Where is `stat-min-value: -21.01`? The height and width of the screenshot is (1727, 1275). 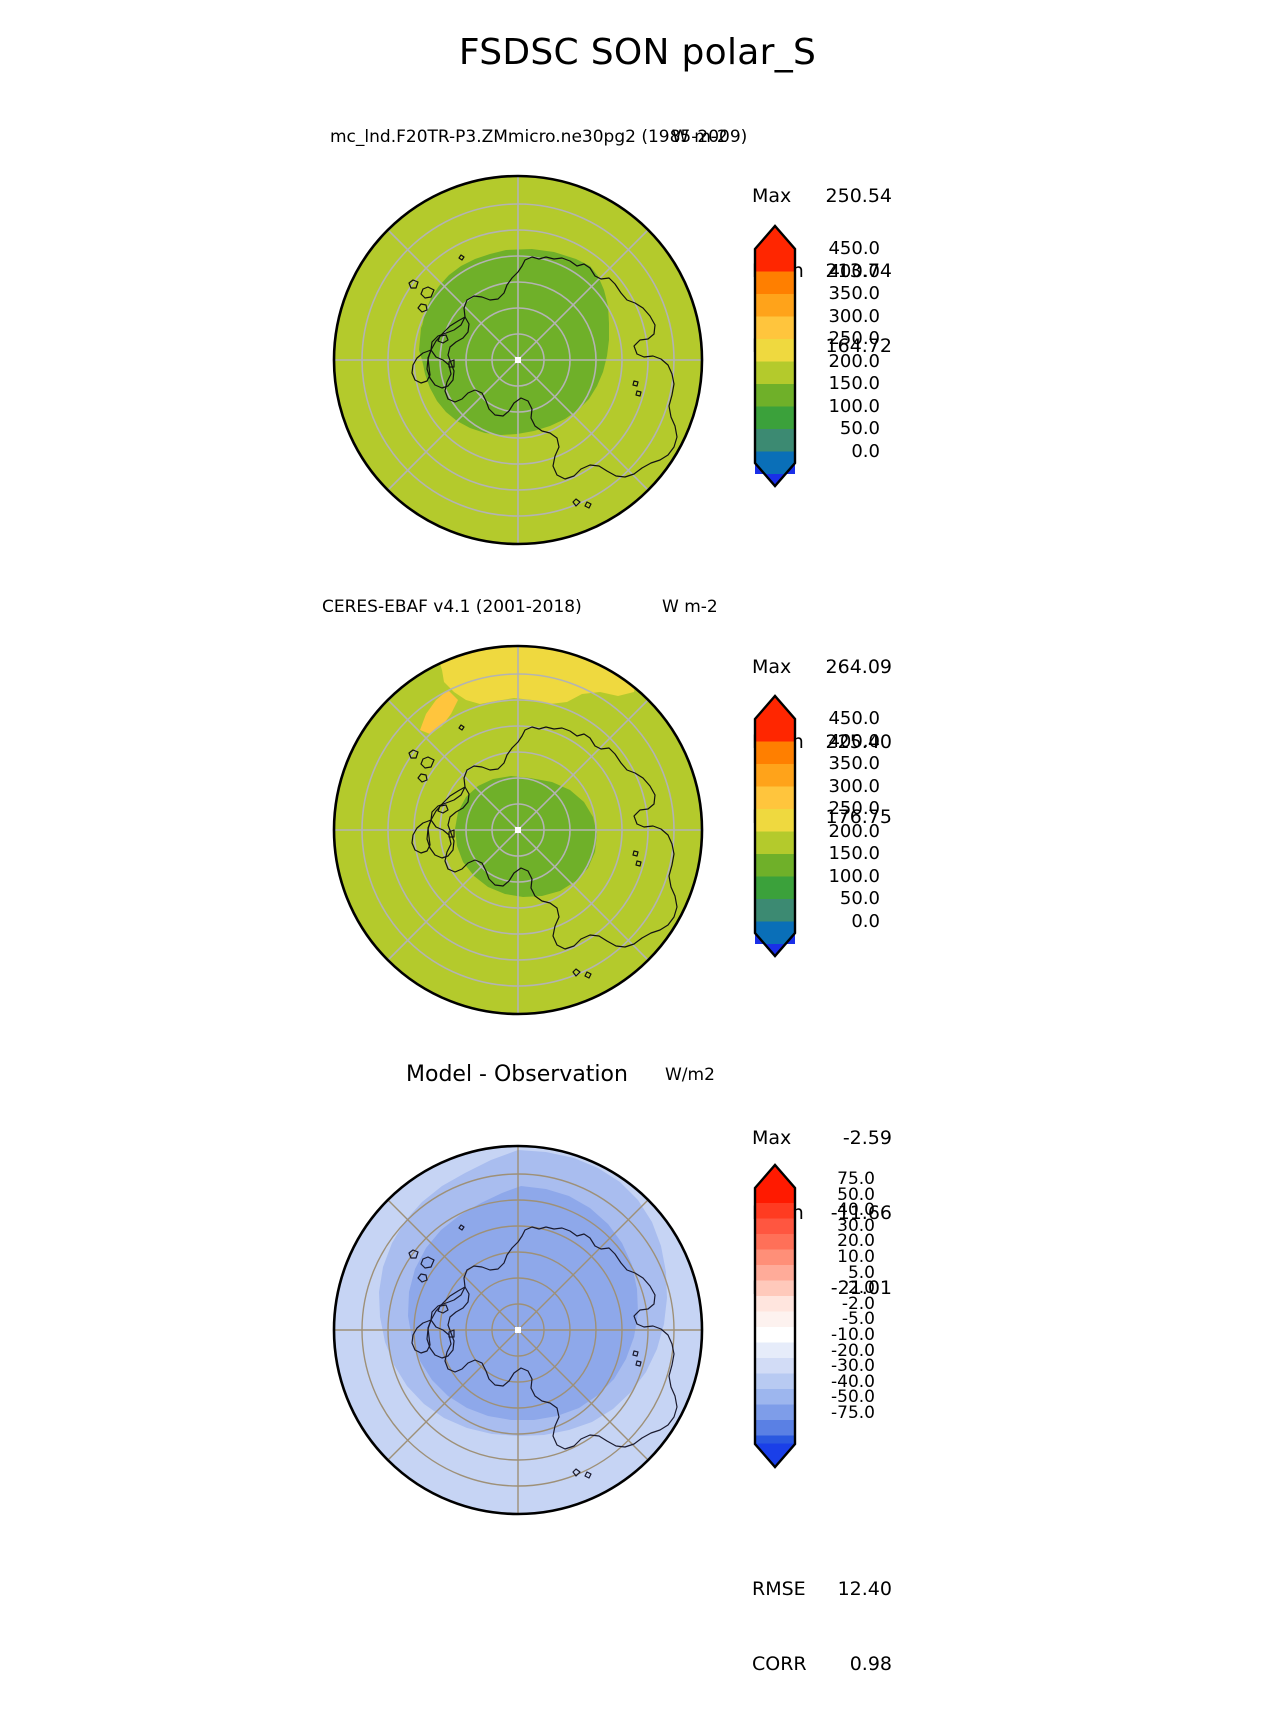 stat-min-value: -21.01 is located at coordinates (861, 1288).